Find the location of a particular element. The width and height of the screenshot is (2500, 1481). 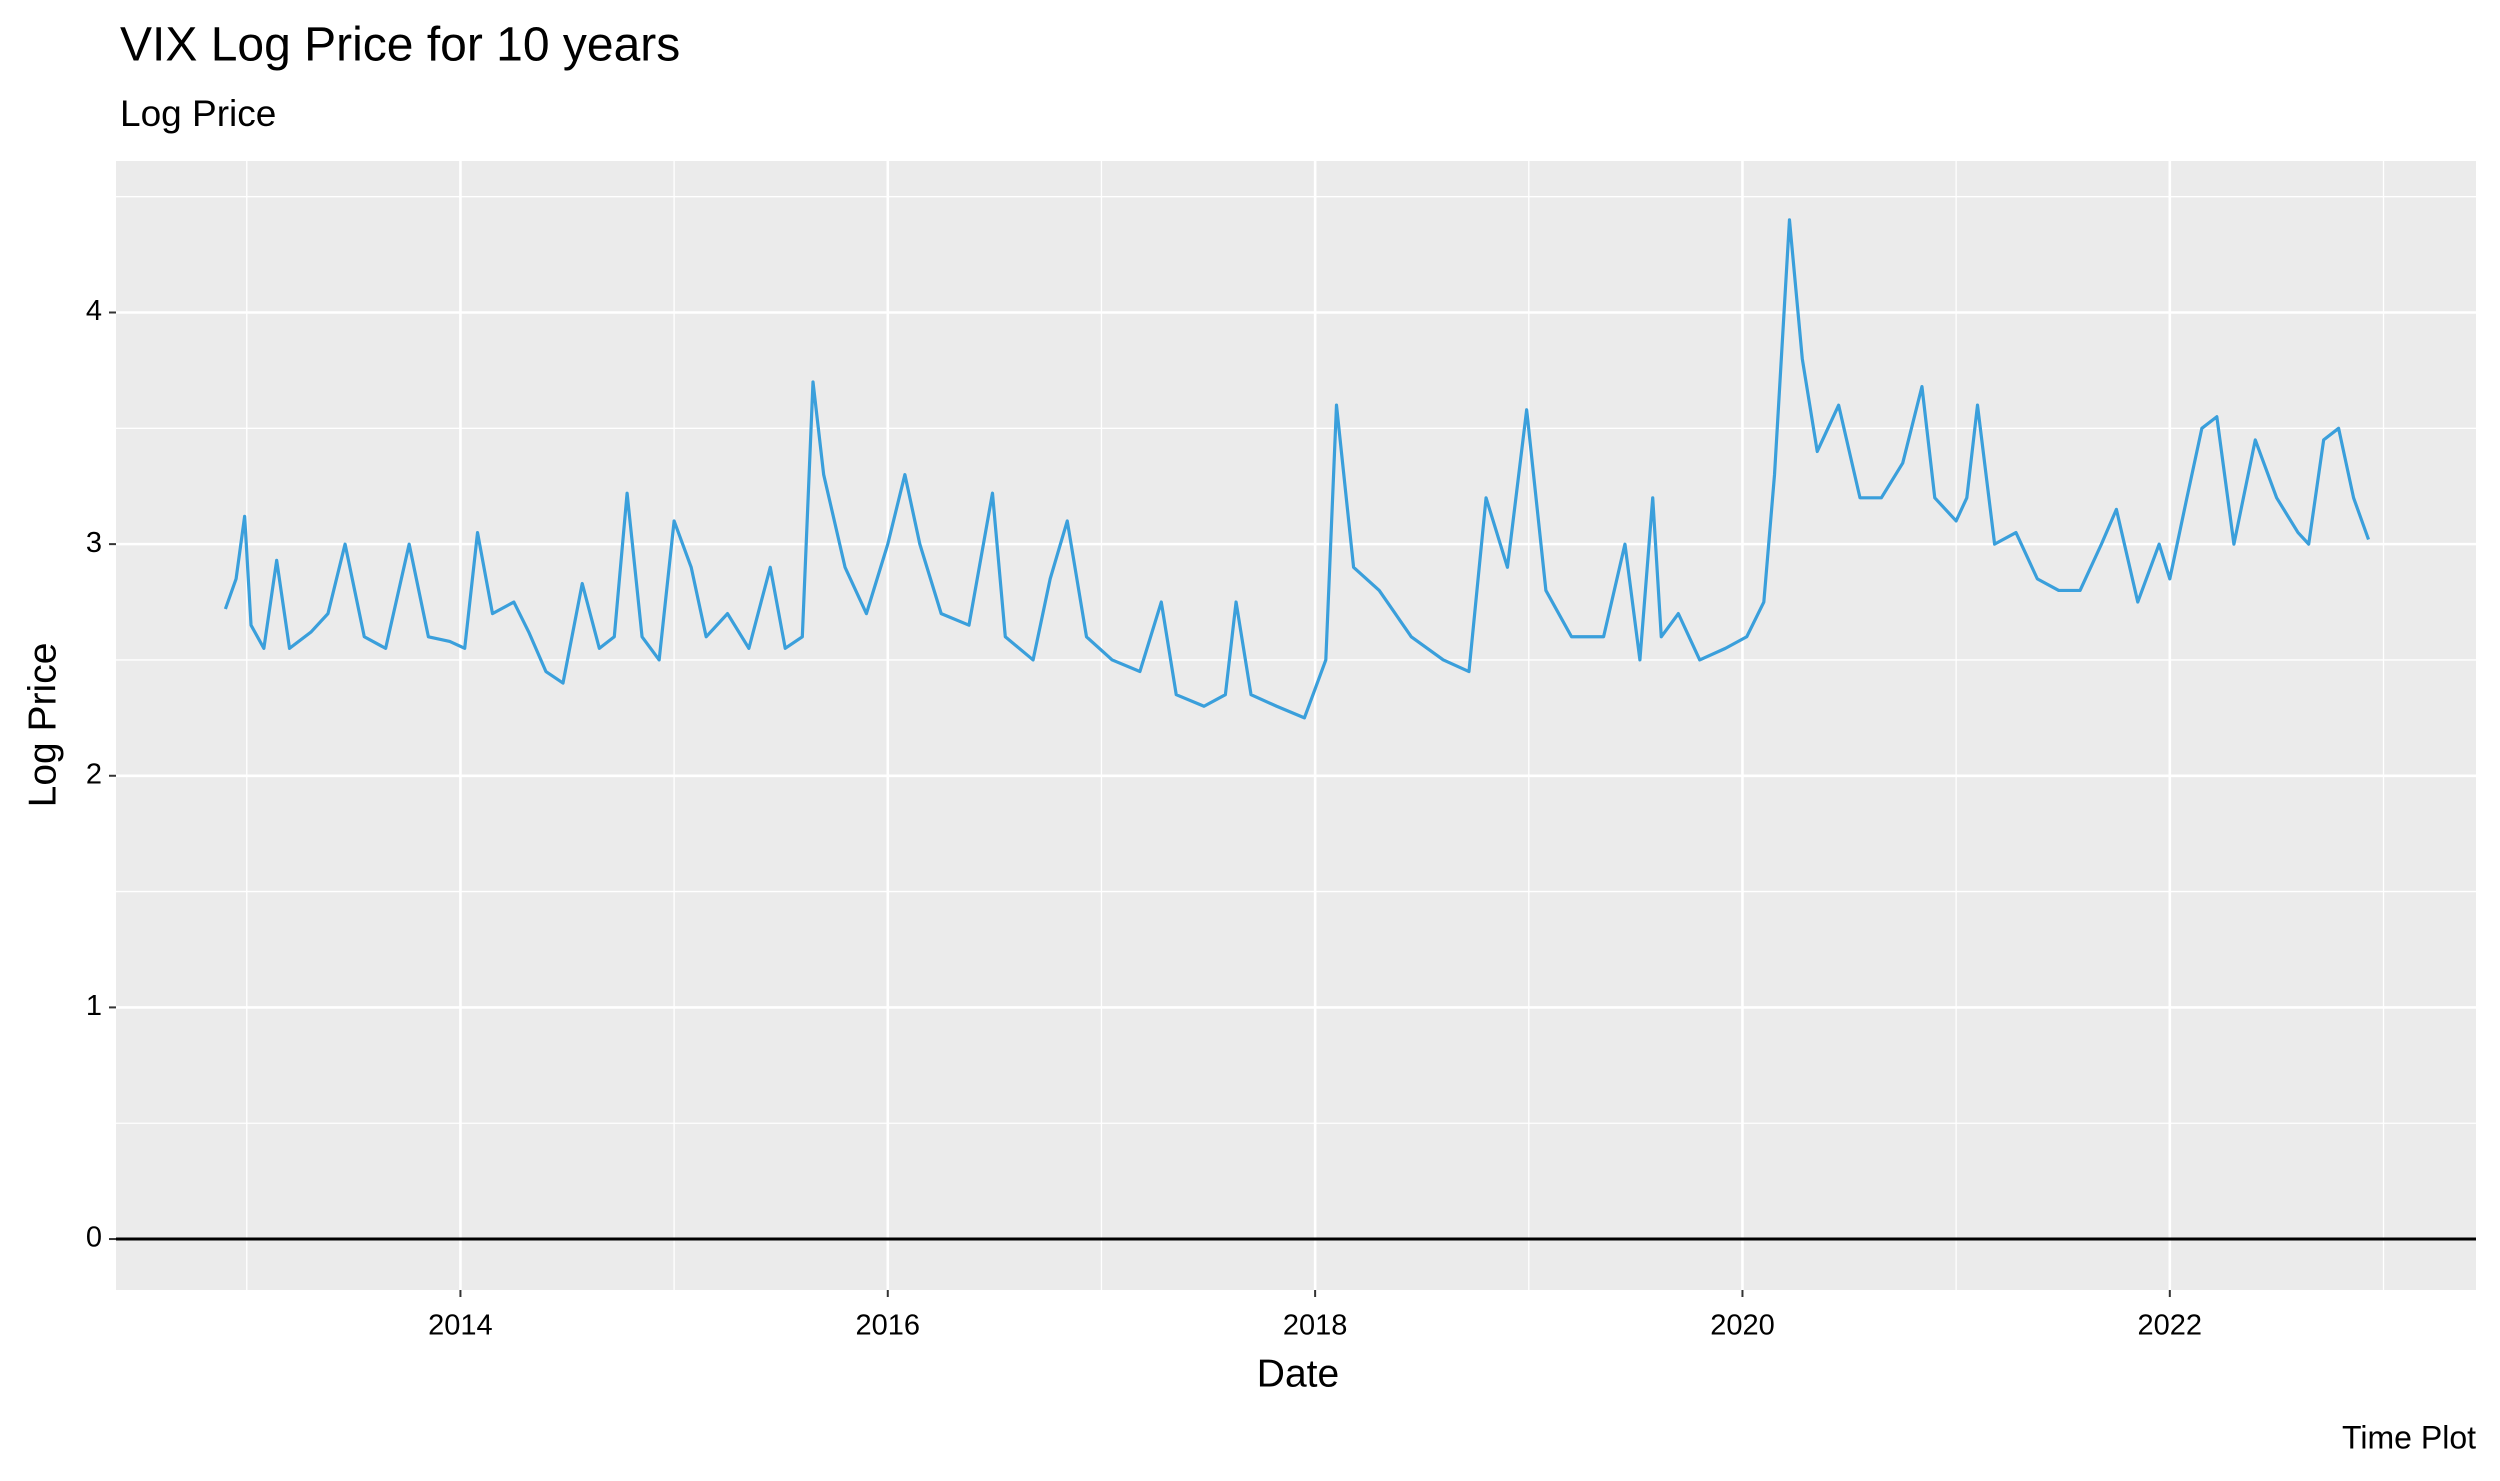

x-tick-label: 2014 is located at coordinates (460, 1326).